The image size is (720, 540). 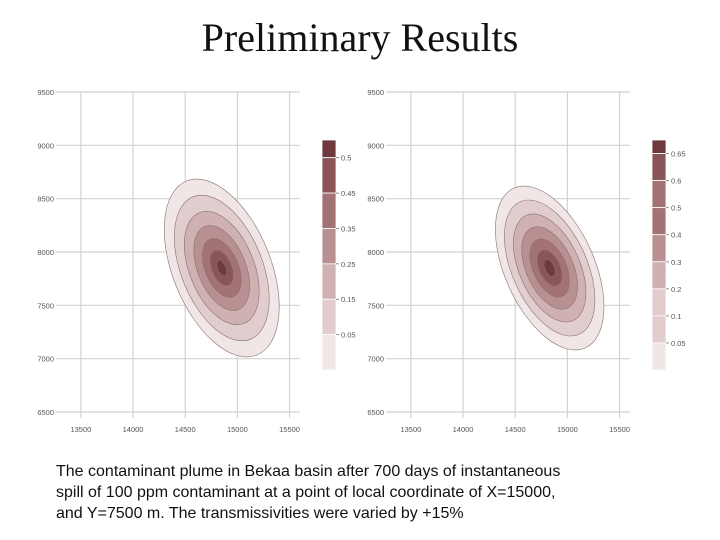 What do you see at coordinates (348, 299) in the screenshot?
I see `colorbar-label: 0.15` at bounding box center [348, 299].